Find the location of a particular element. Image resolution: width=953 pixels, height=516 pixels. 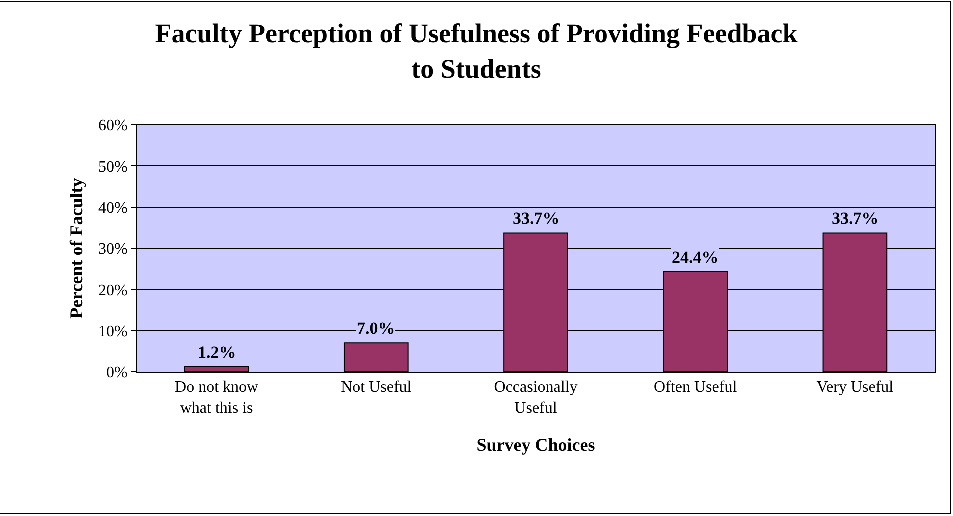

y-tick-label: 10% is located at coordinates (113, 331).